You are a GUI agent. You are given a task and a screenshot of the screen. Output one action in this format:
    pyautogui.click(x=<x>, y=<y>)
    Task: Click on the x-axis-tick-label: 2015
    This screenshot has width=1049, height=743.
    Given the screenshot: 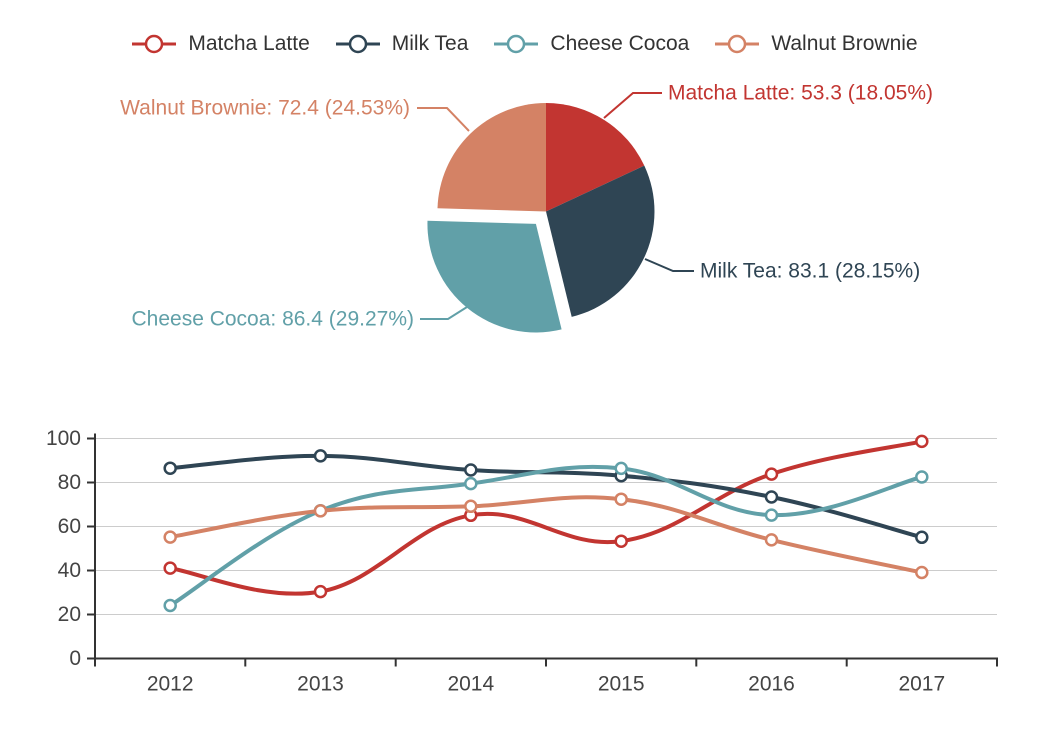 What is the action you would take?
    pyautogui.click(x=621, y=684)
    